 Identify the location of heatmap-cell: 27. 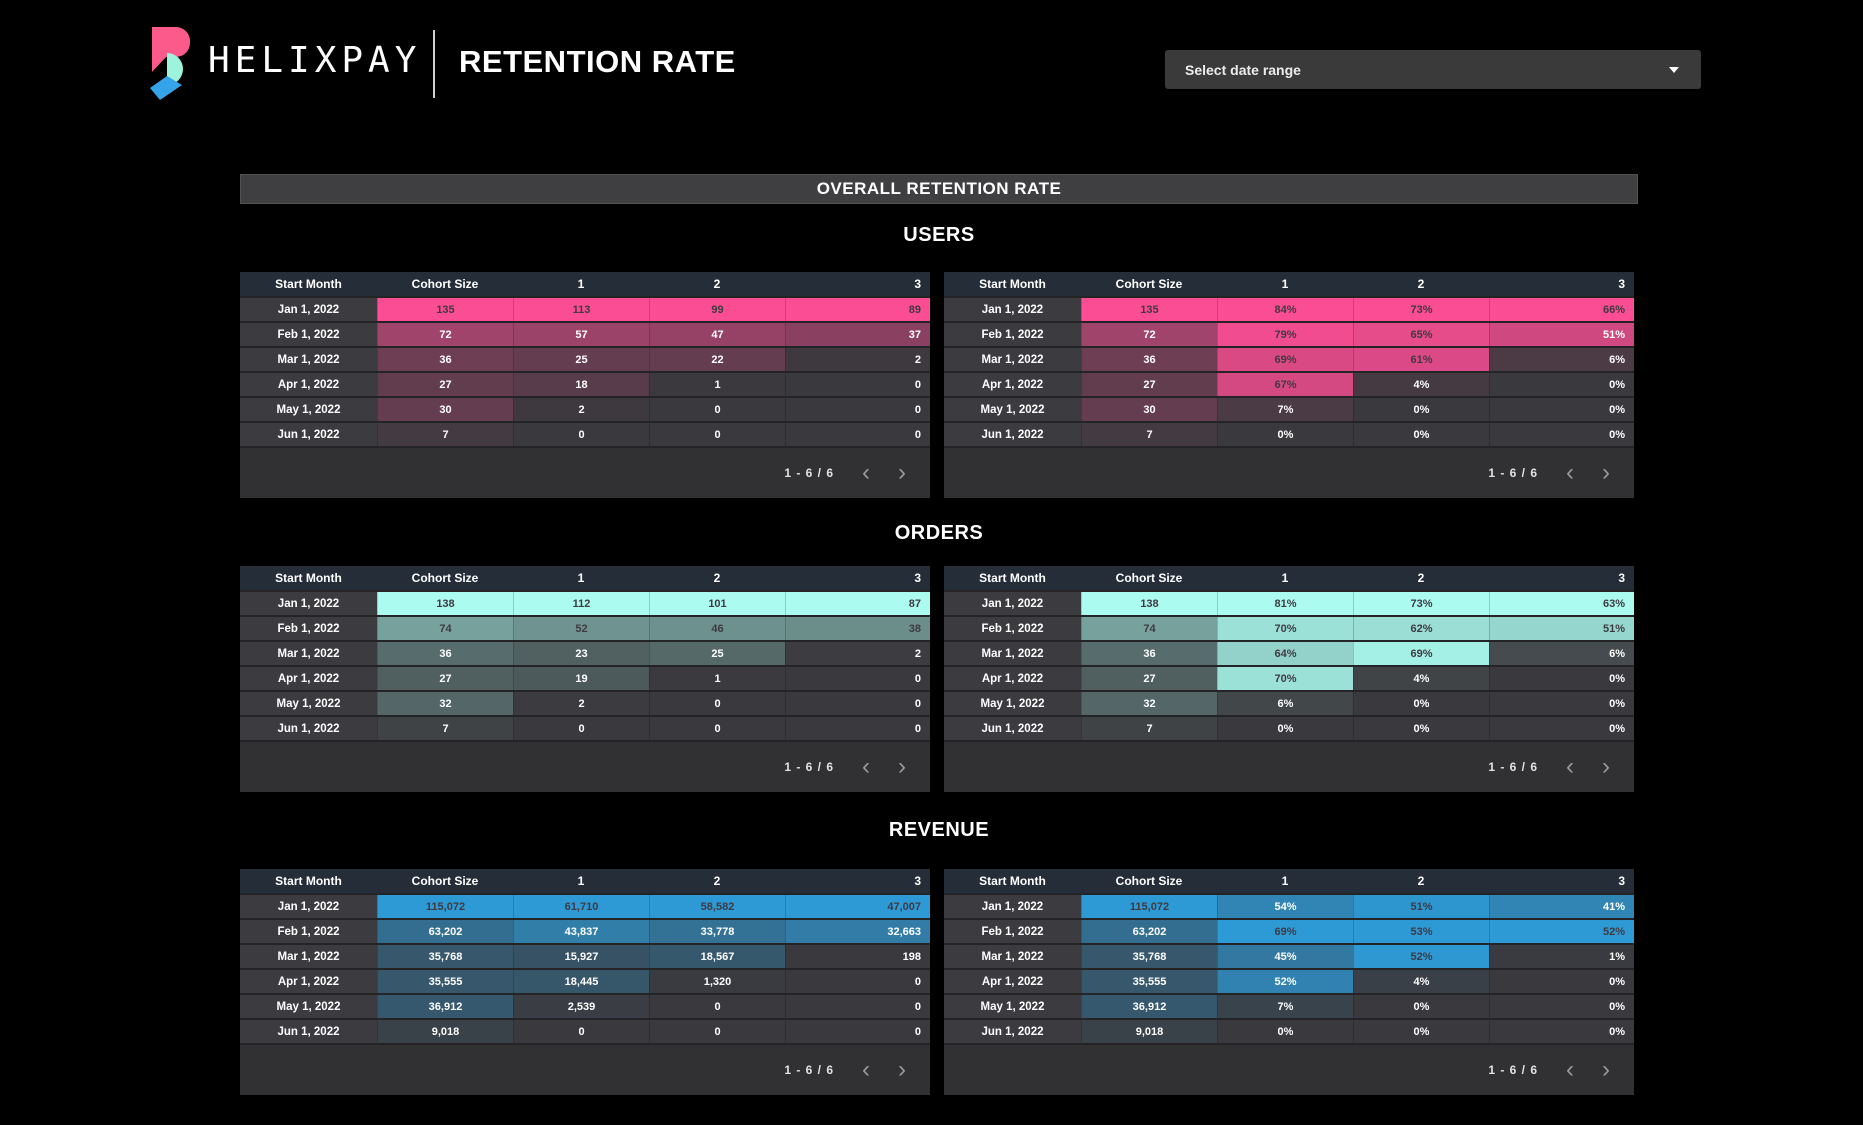
(445, 384).